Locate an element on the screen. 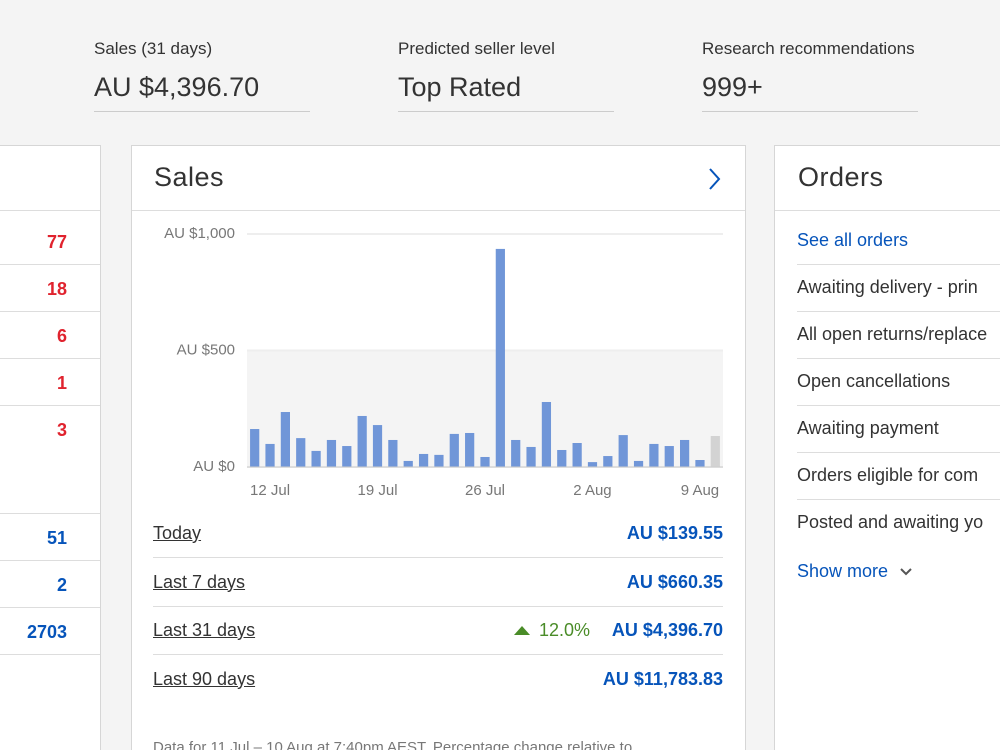 Image resolution: width=1000 pixels, height=750 pixels. tasks-panel: 77 18 6 1 3 51 2 2703 is located at coordinates (50, 447).